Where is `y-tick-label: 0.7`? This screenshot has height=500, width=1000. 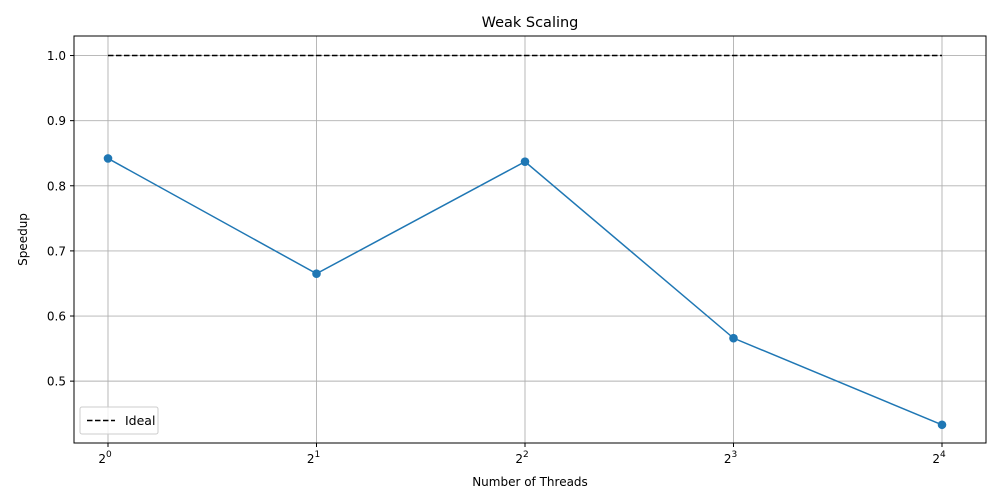
y-tick-label: 0.7 is located at coordinates (56, 251).